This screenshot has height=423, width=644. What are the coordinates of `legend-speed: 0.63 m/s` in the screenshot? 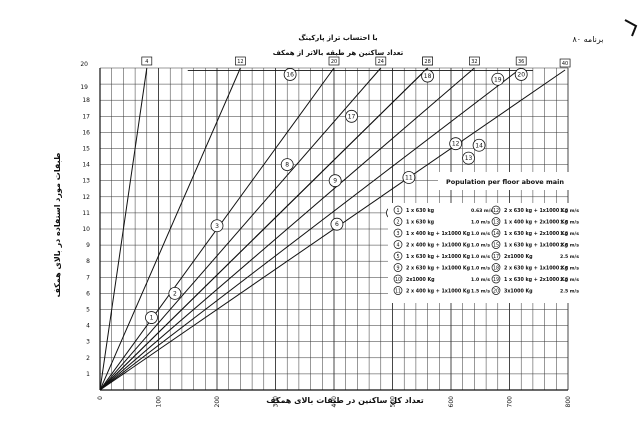 It's located at (482, 211).